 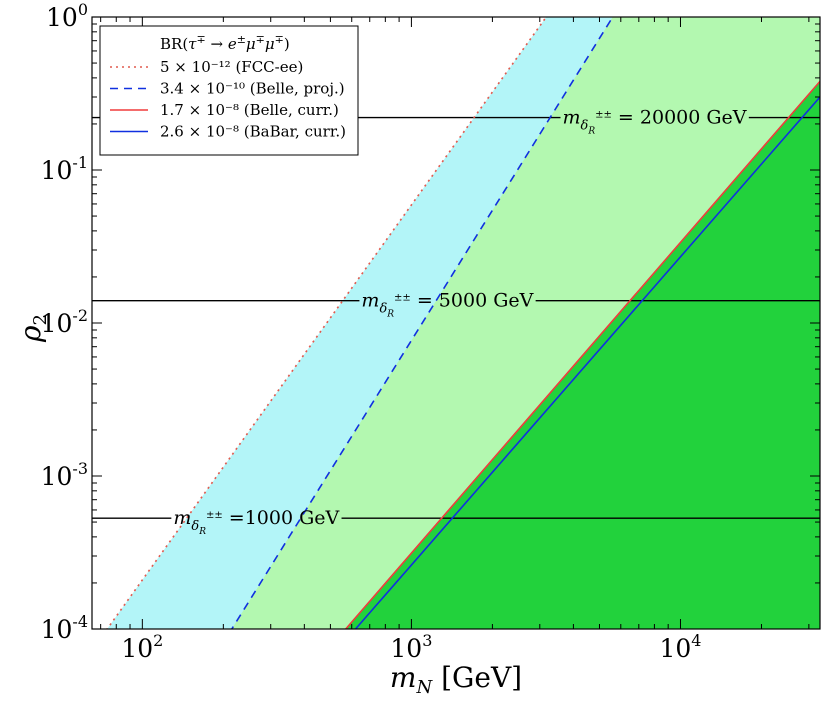 I want to click on y-axis-label: ρ2, so click(x=32, y=328).